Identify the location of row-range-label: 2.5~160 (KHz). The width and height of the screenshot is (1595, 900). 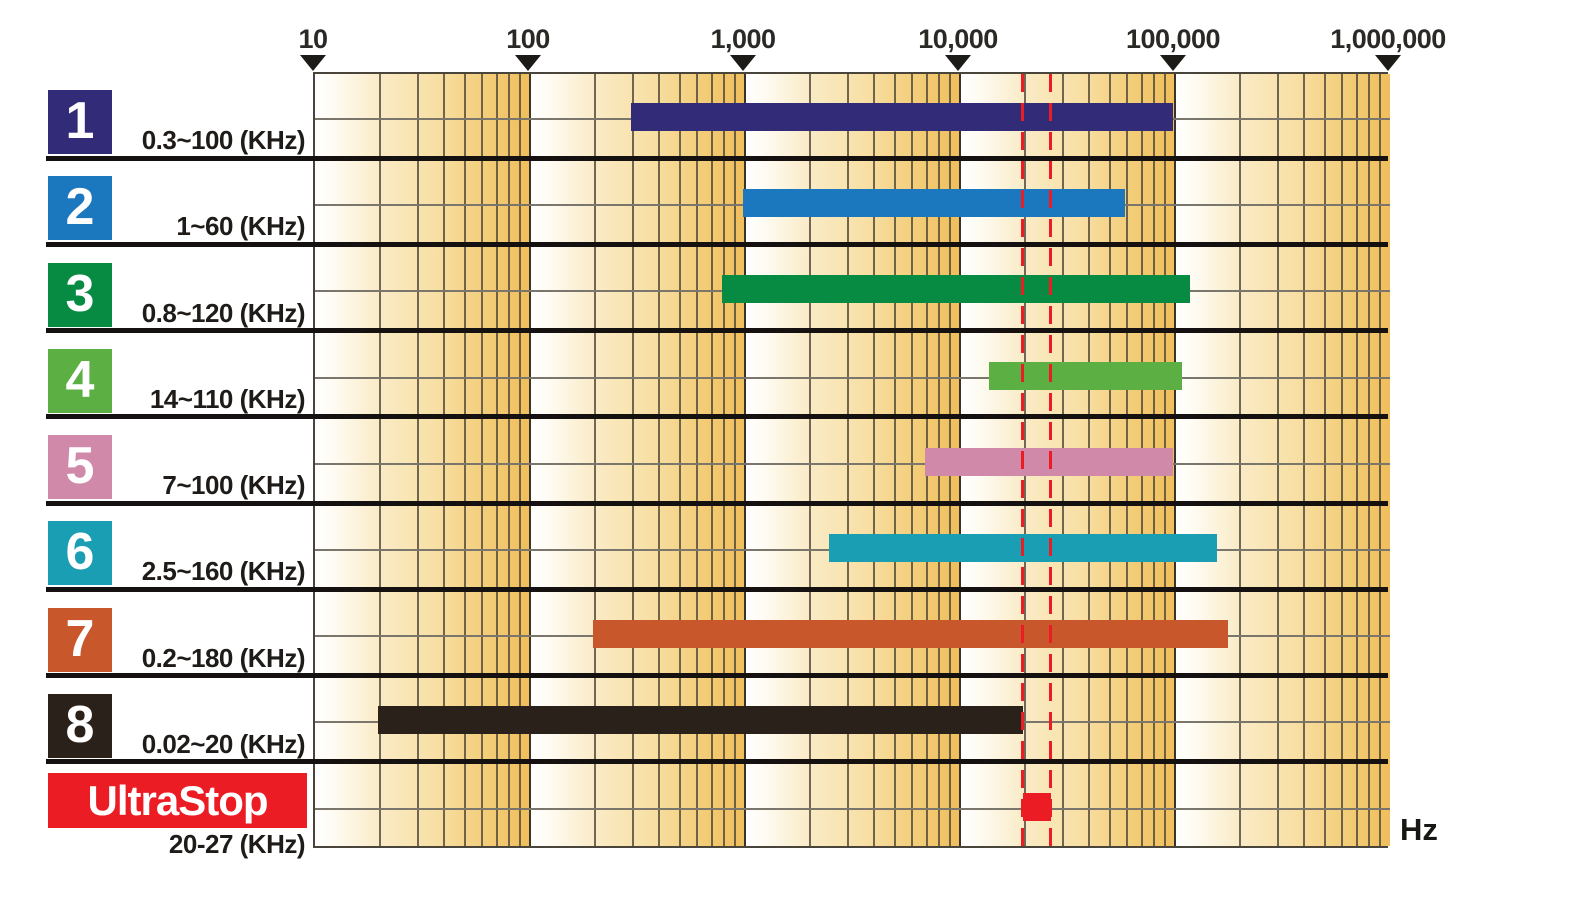
(223, 571).